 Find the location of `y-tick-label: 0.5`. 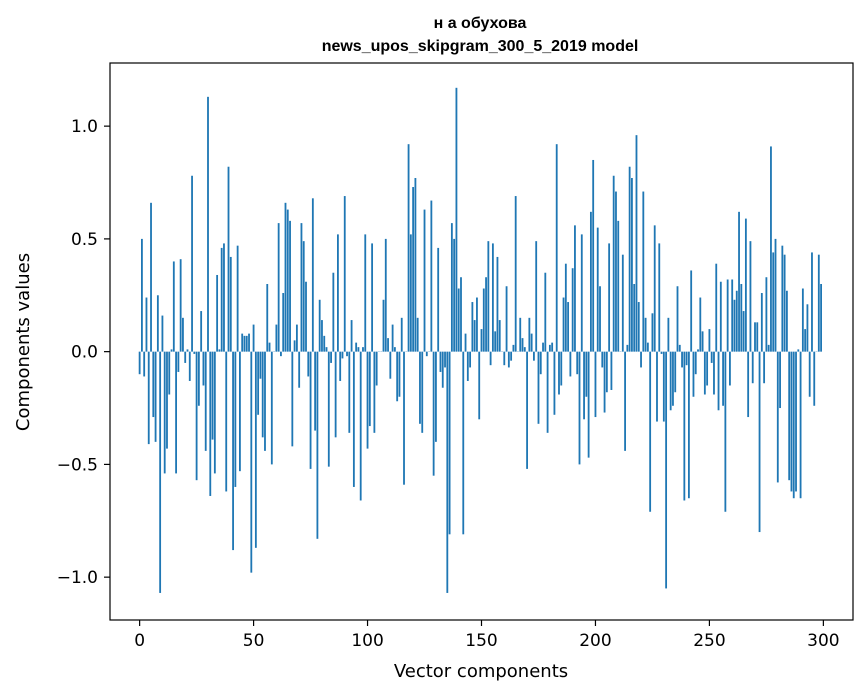

y-tick-label: 0.5 is located at coordinates (84, 240).